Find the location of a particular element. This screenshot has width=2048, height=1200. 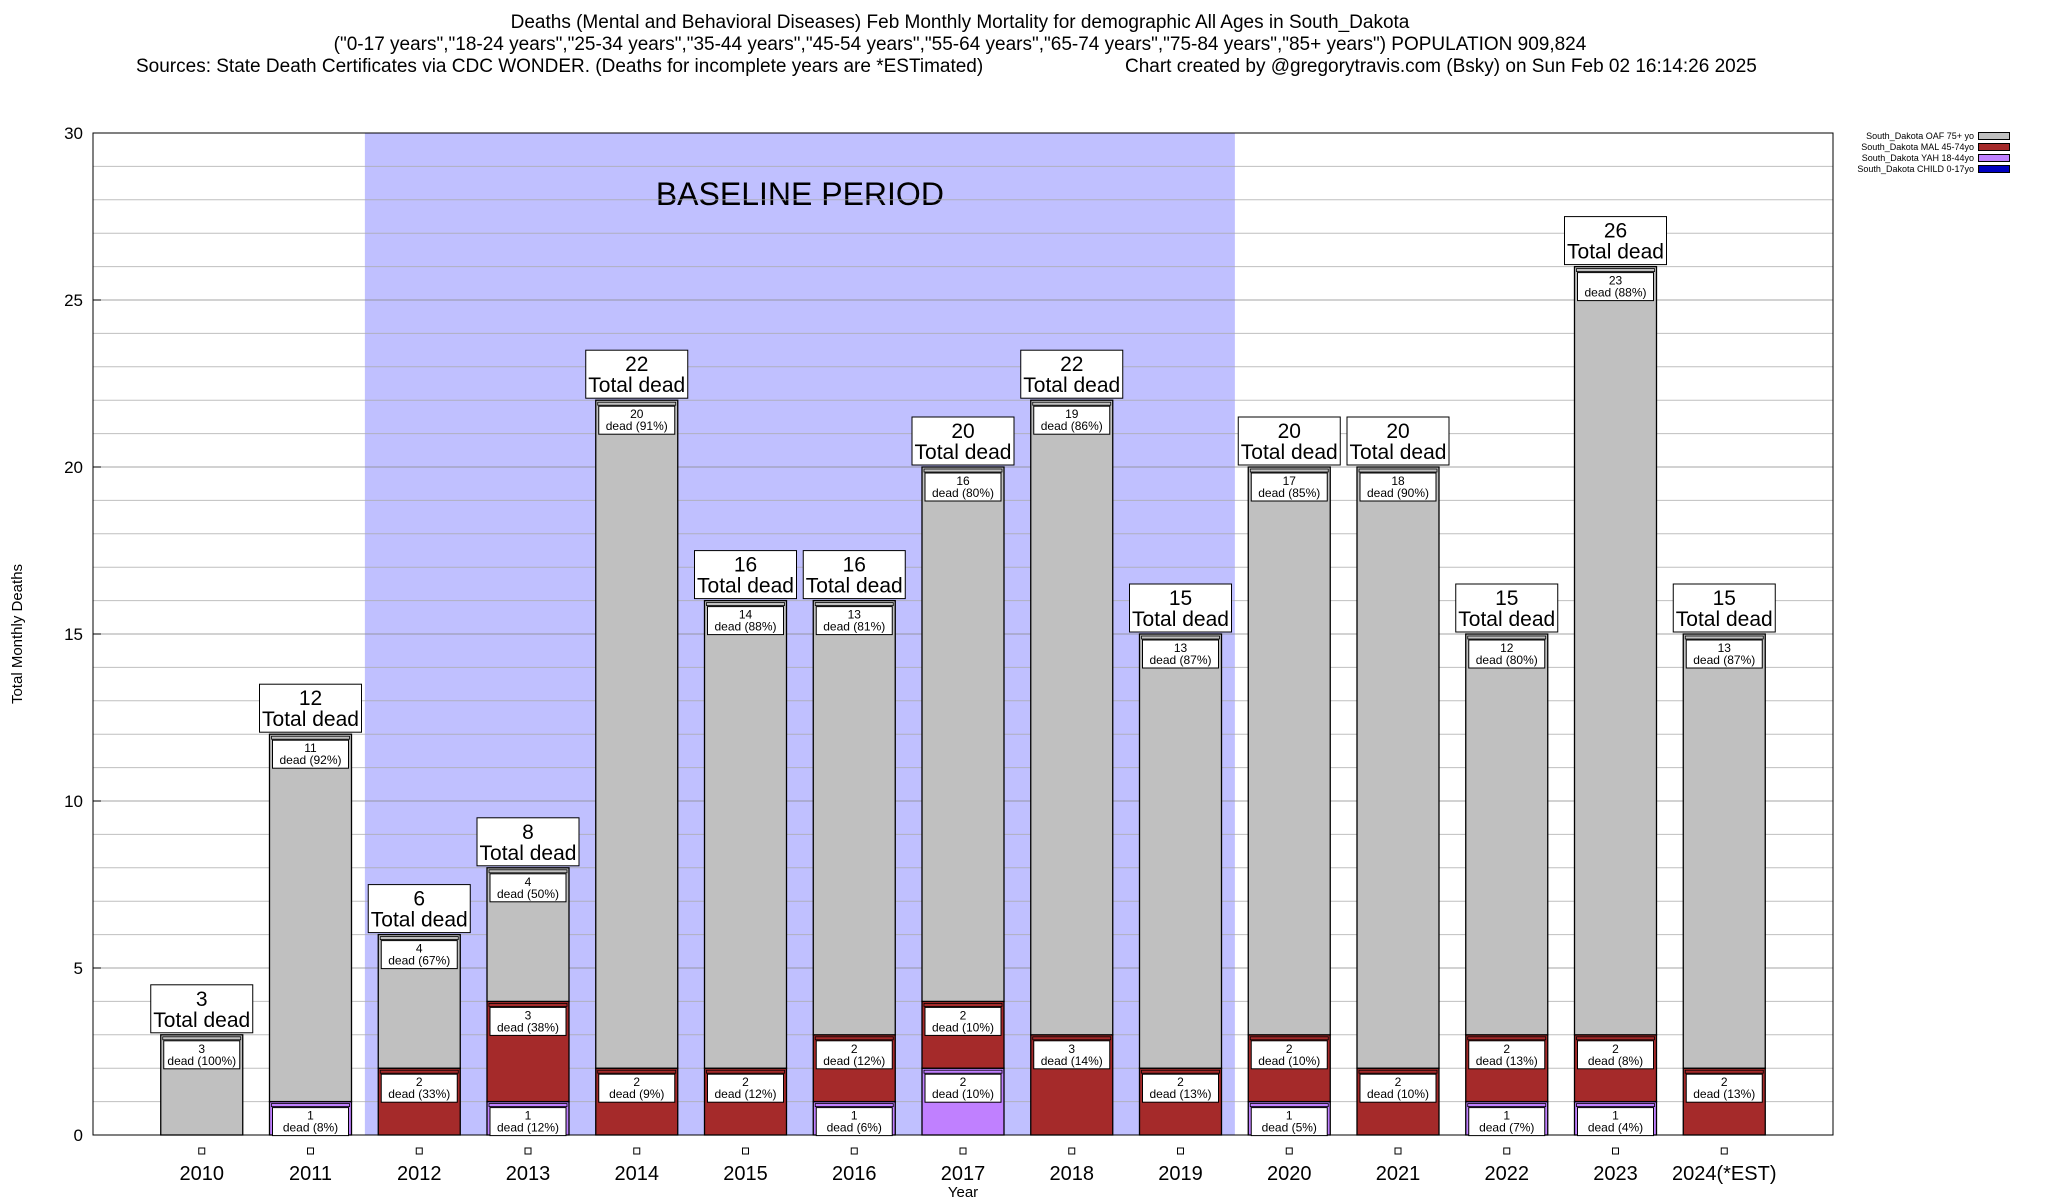

legend-item: South_Dakota OAF 75+ yo is located at coordinates (1935, 135).